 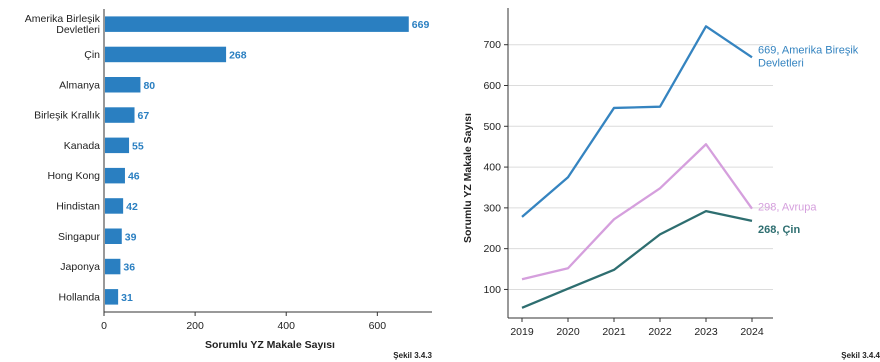 I want to click on bar-chart-category-label: Hindistan, so click(x=78, y=206).